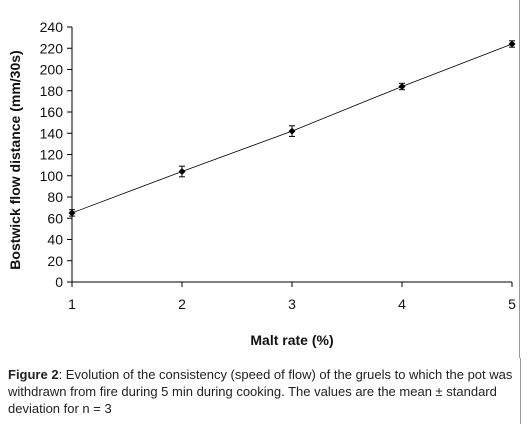 The width and height of the screenshot is (528, 424). Describe the element at coordinates (72, 304) in the screenshot. I see `x-tick-label: 1` at that location.